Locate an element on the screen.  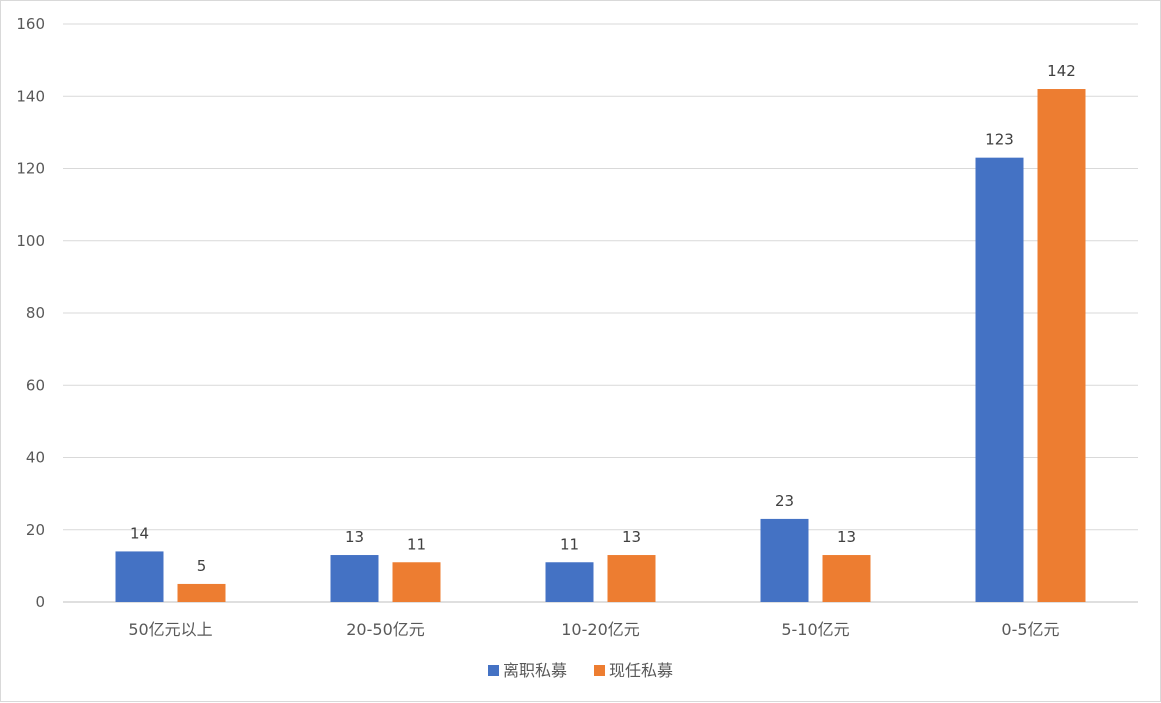
legend: 离职私募 现任私募 is located at coordinates (580, 670).